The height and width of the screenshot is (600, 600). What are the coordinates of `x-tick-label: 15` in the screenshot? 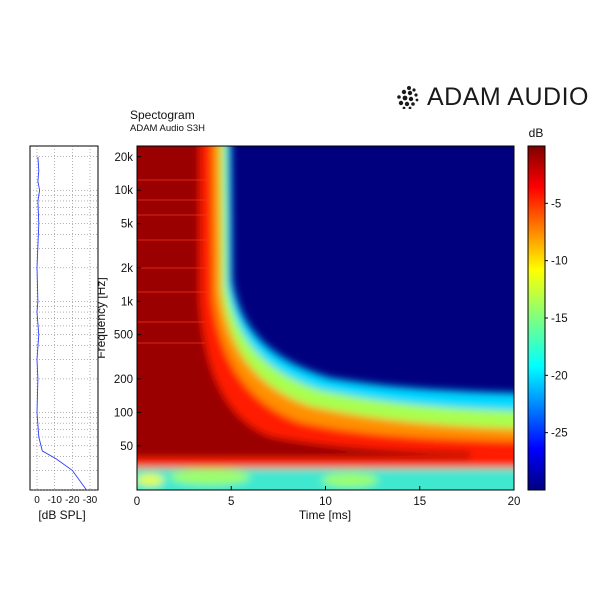 It's located at (419, 502).